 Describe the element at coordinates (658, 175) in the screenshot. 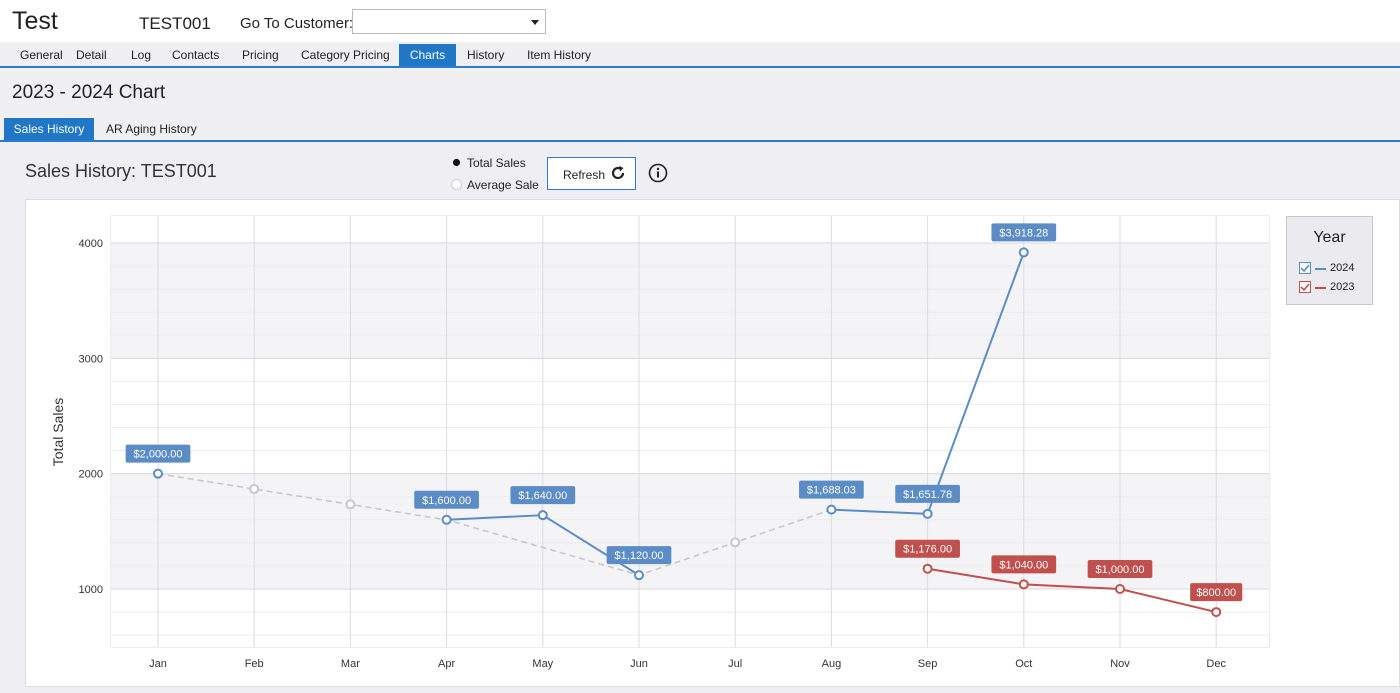

I see `info-icon` at that location.